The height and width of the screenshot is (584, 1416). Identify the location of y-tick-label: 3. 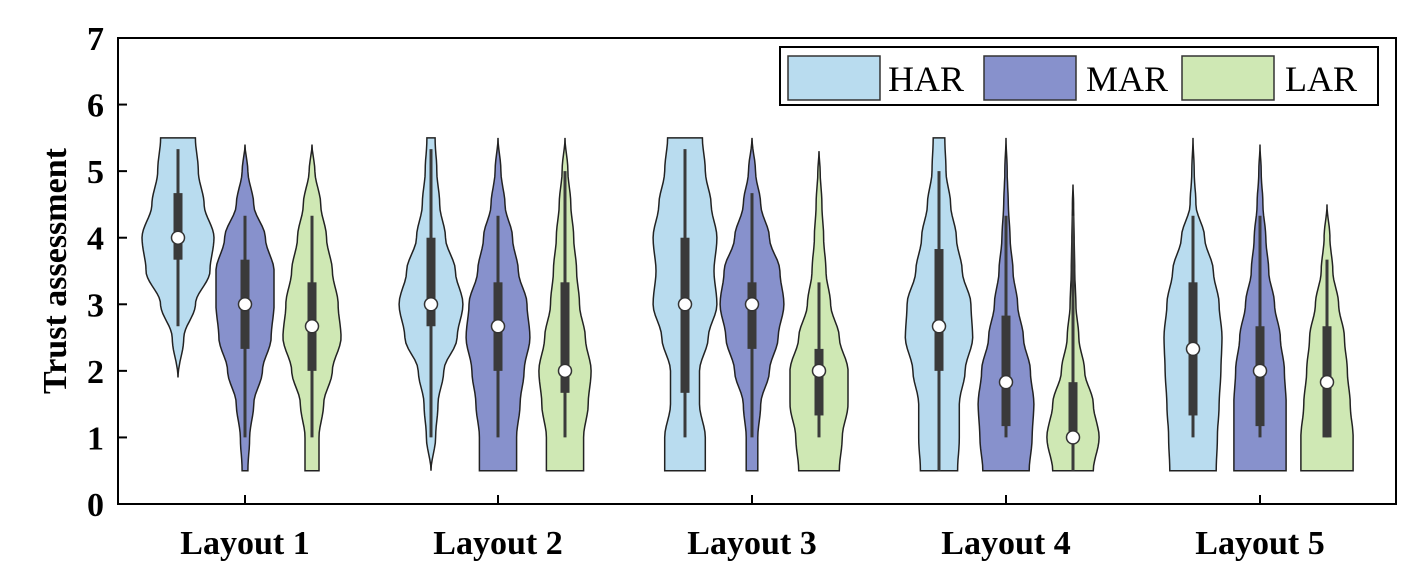
(95, 305).